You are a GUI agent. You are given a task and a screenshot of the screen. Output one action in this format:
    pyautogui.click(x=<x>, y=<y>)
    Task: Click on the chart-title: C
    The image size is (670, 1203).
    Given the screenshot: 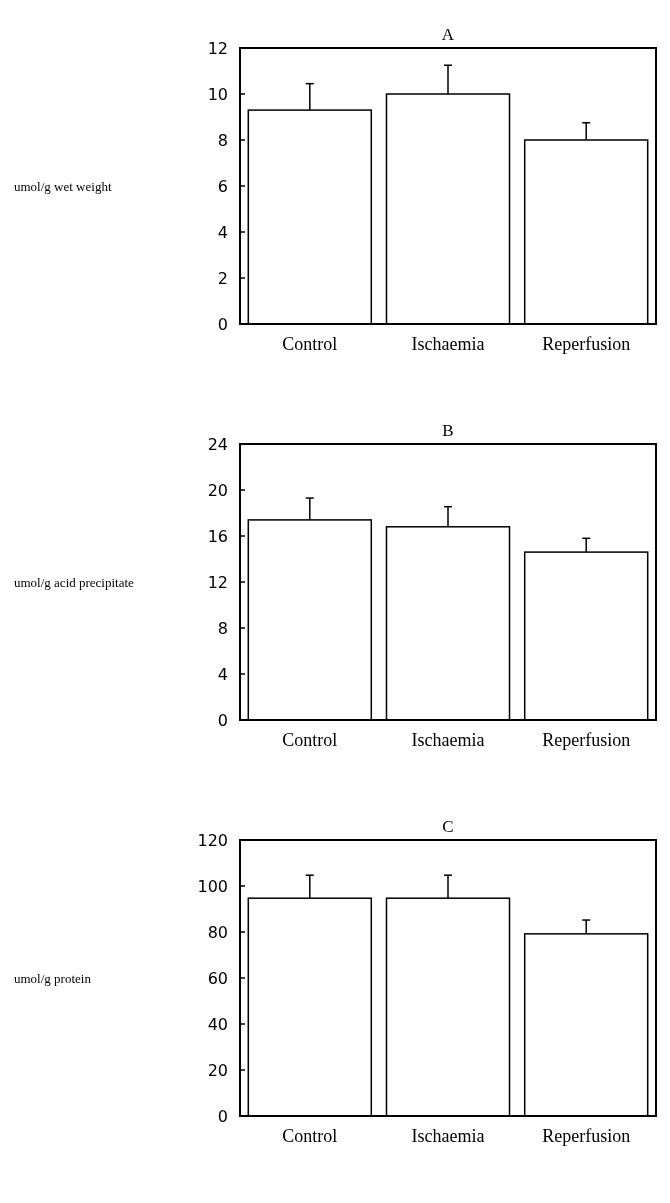 What is the action you would take?
    pyautogui.click(x=448, y=826)
    